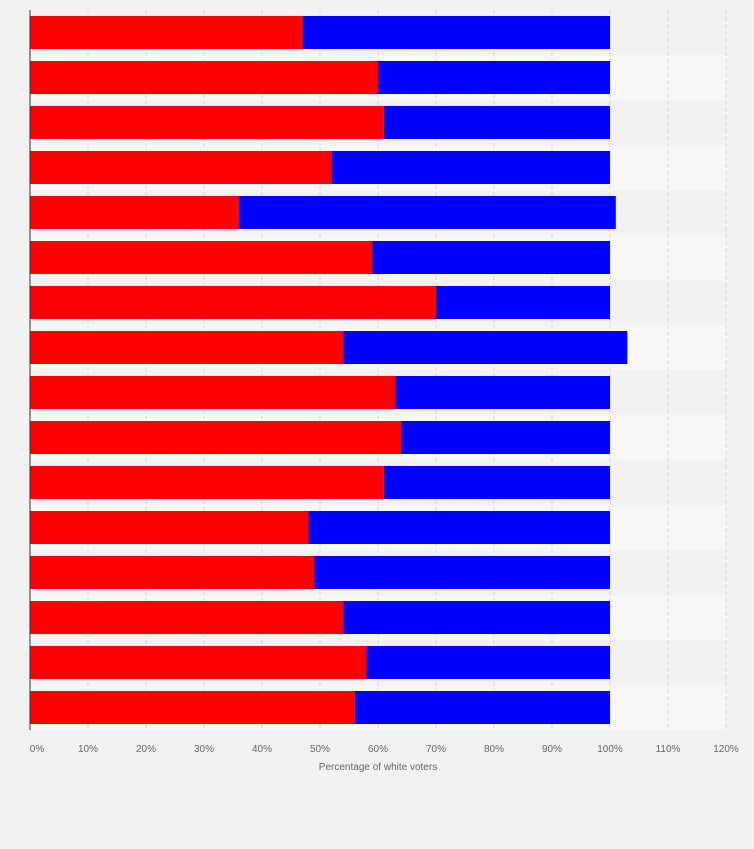 This screenshot has height=849, width=754. Describe the element at coordinates (320, 749) in the screenshot. I see `x-tick-label: 50%` at that location.